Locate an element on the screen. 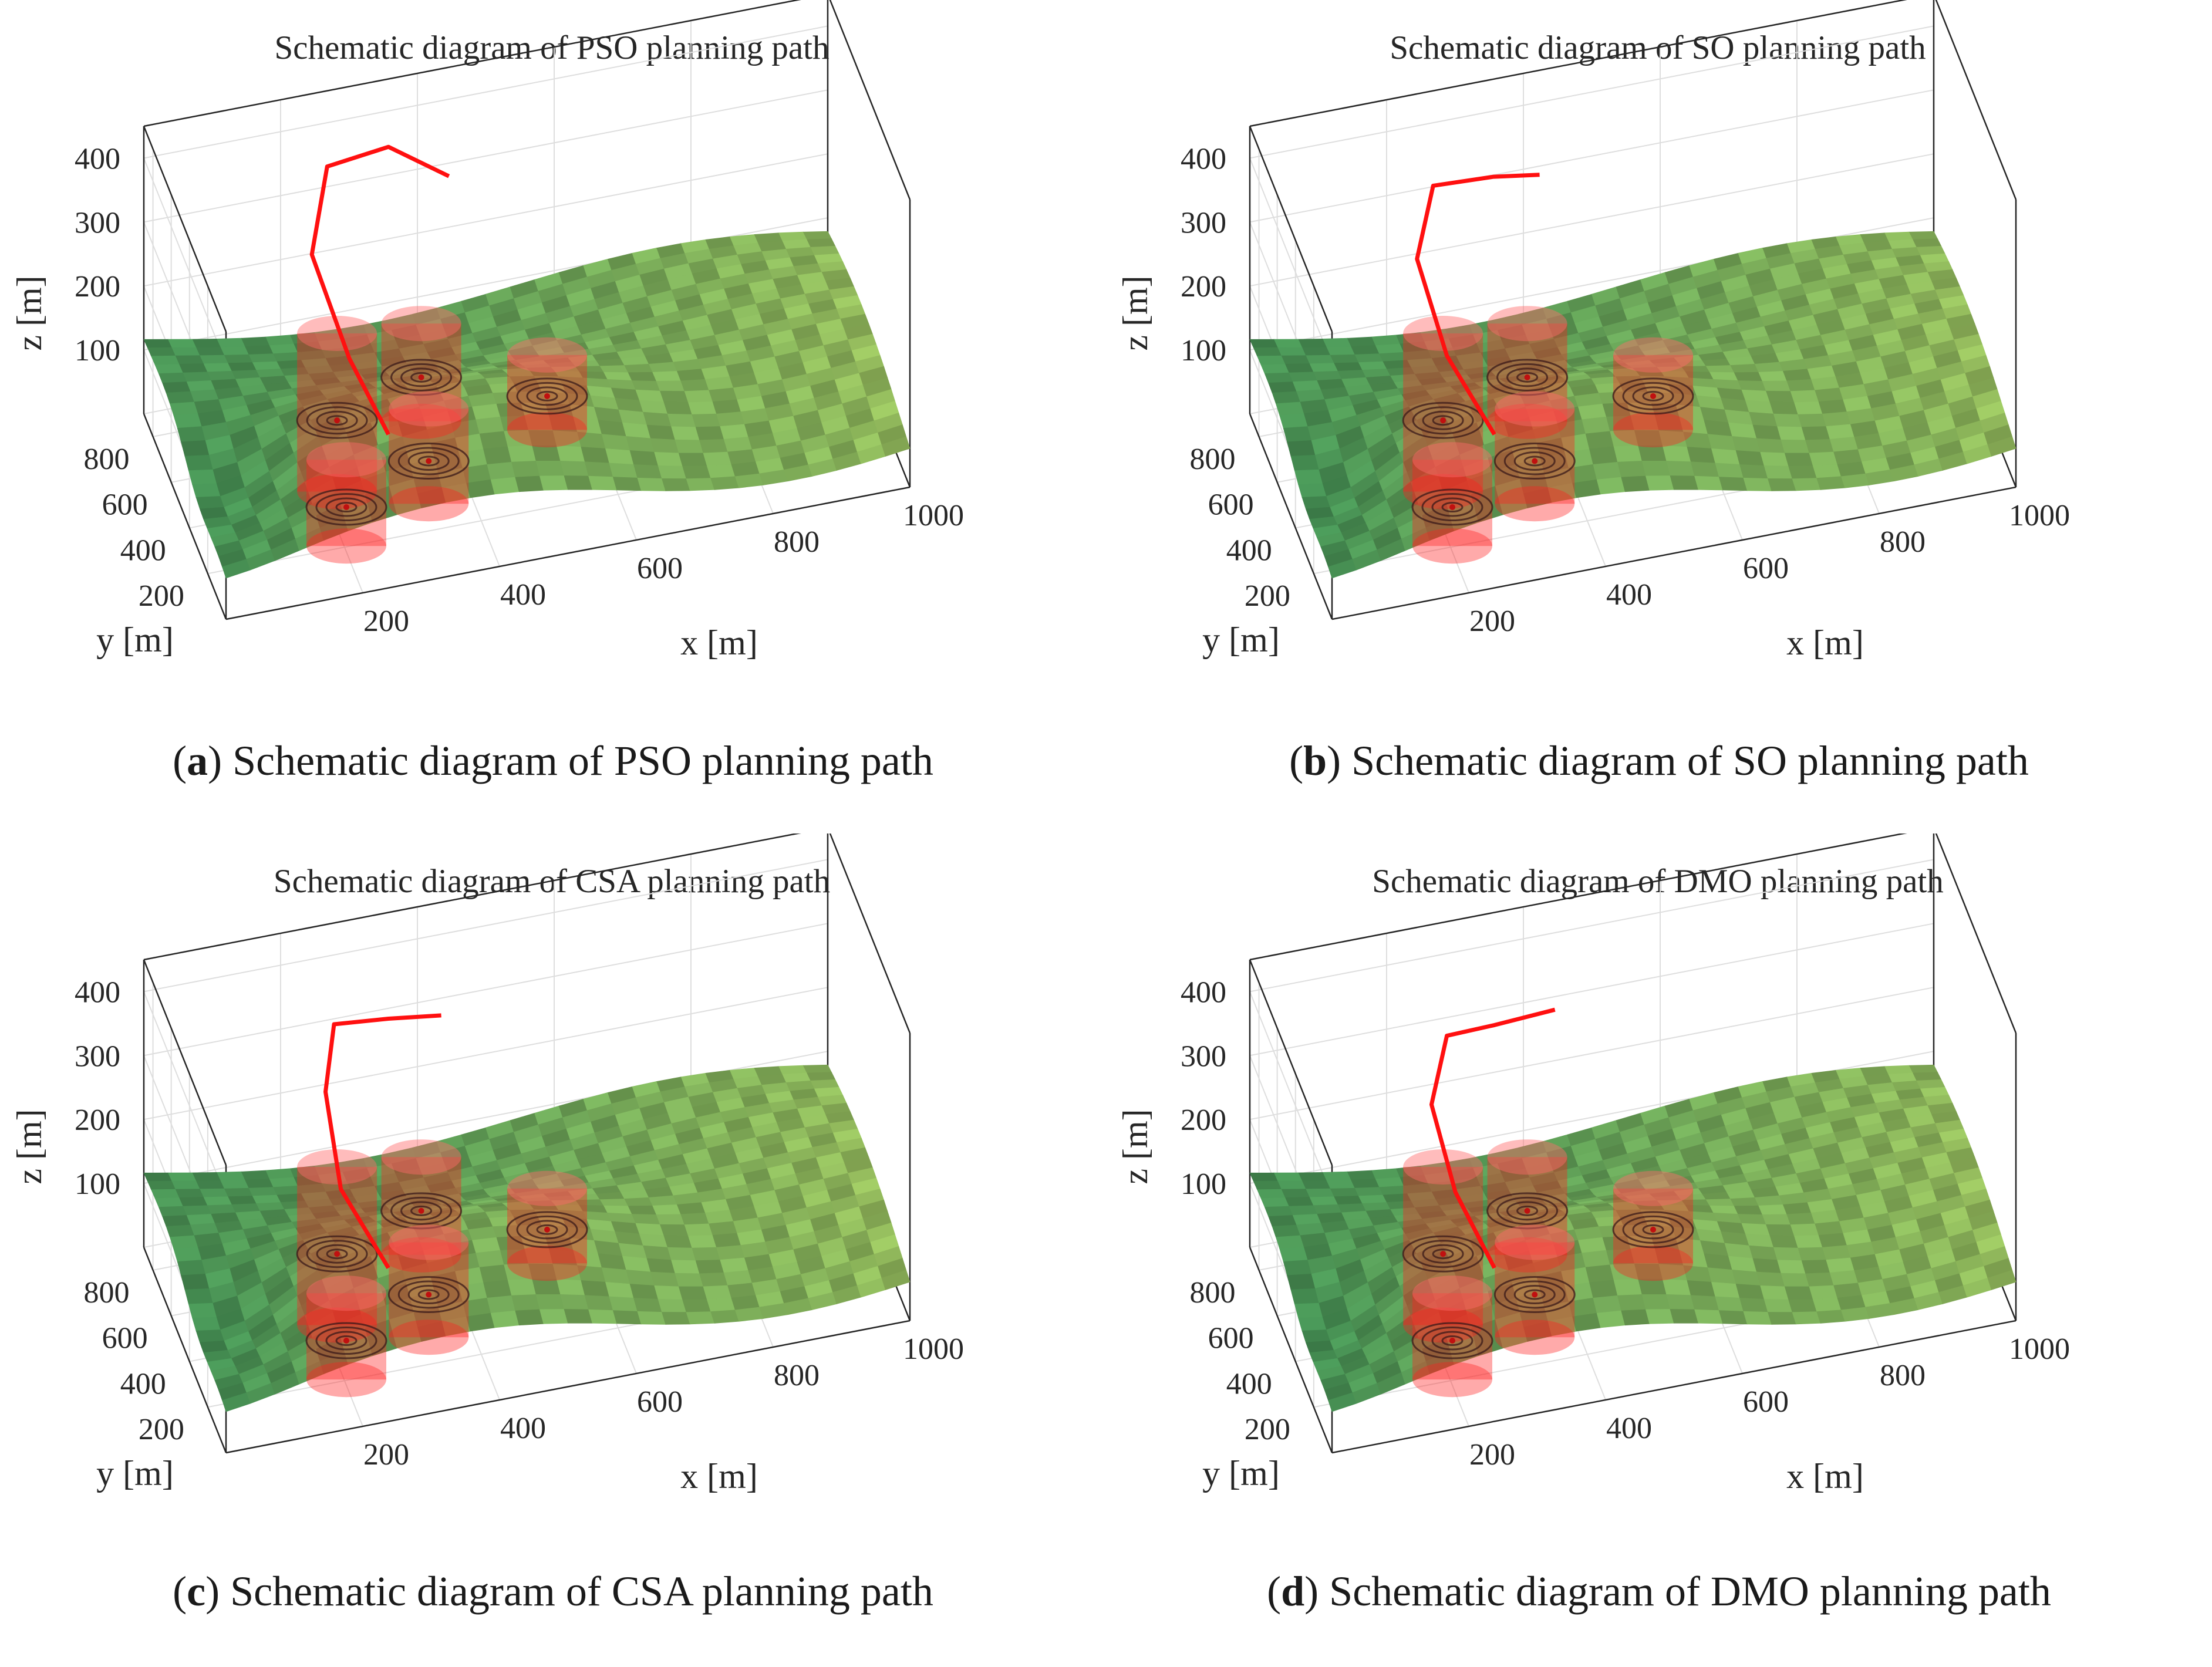  z-tick-label: 200 is located at coordinates (1204, 286).